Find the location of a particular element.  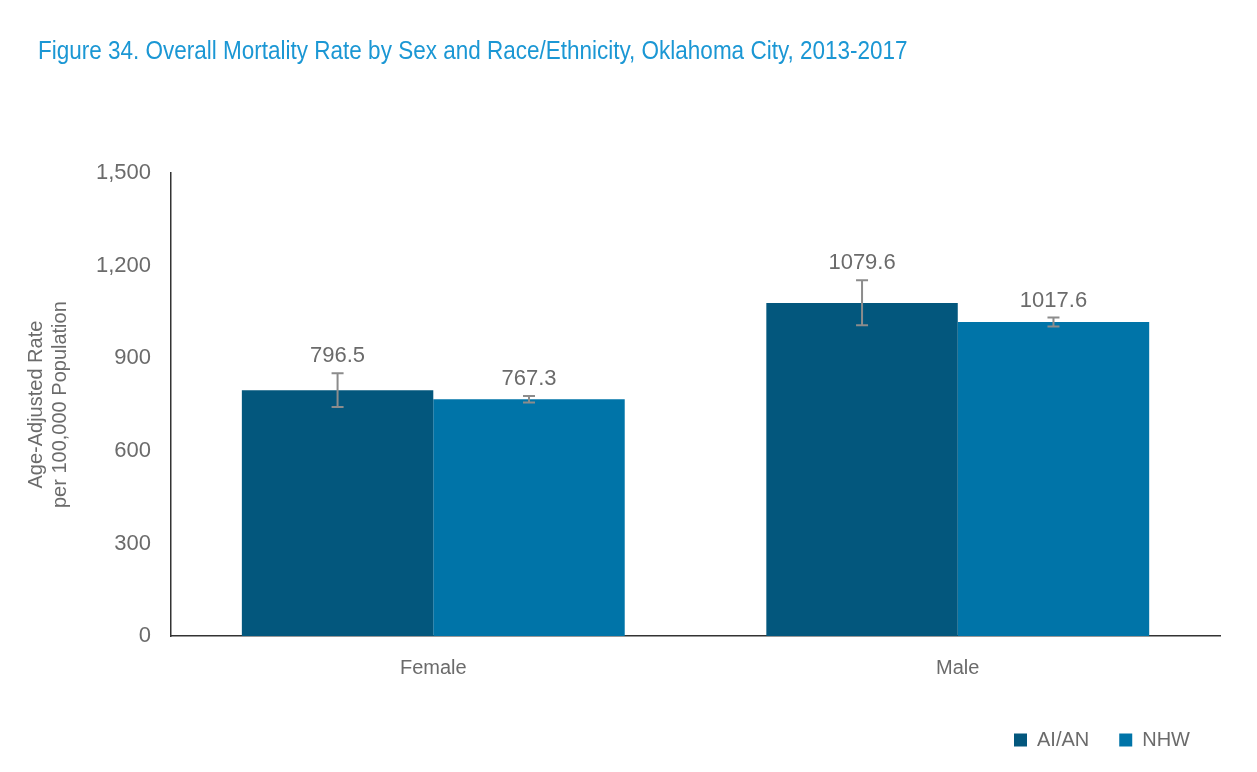

y-axis-title: Age-Adjusted Rate per 100,000 Population is located at coordinates (46, 405).